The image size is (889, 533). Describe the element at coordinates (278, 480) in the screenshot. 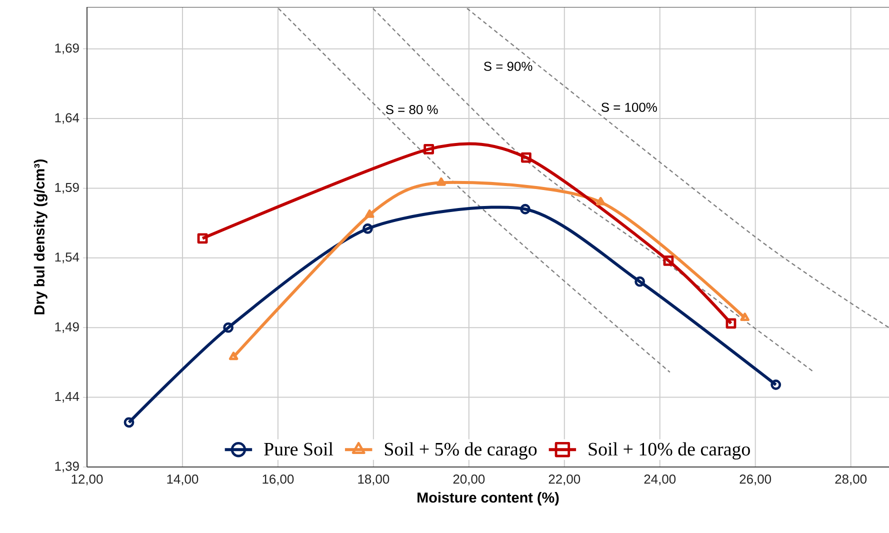

I see `x-tick-label: 16,00` at that location.